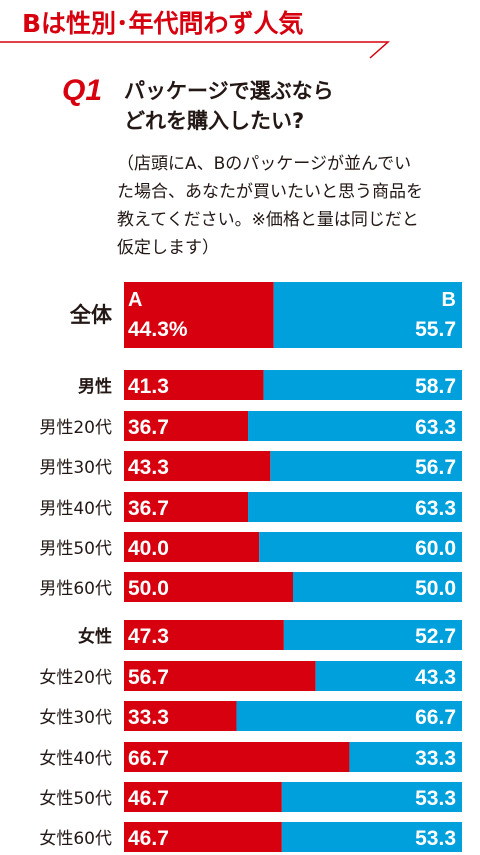  Describe the element at coordinates (435, 329) in the screenshot. I see `value-label-b: 55.7` at that location.